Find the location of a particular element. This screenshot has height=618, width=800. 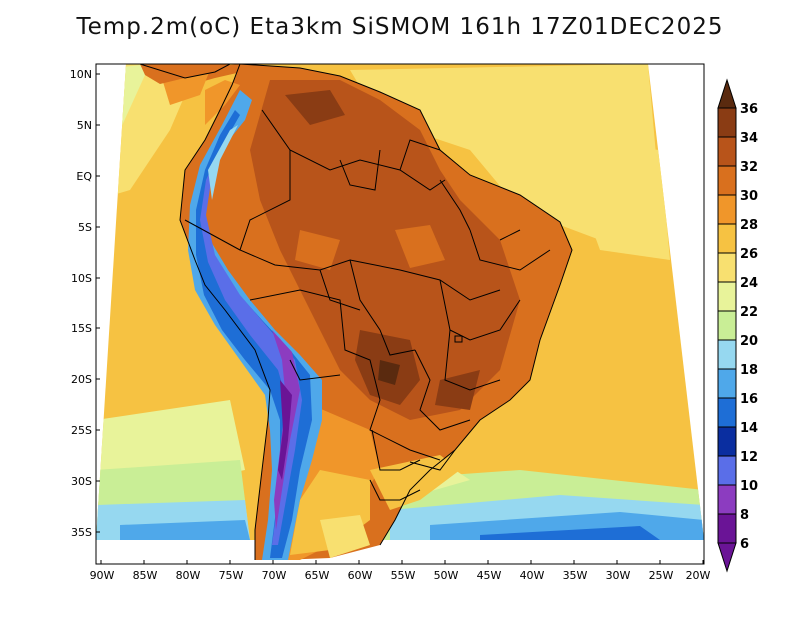

colorbar-label: 14 is located at coordinates (749, 428).